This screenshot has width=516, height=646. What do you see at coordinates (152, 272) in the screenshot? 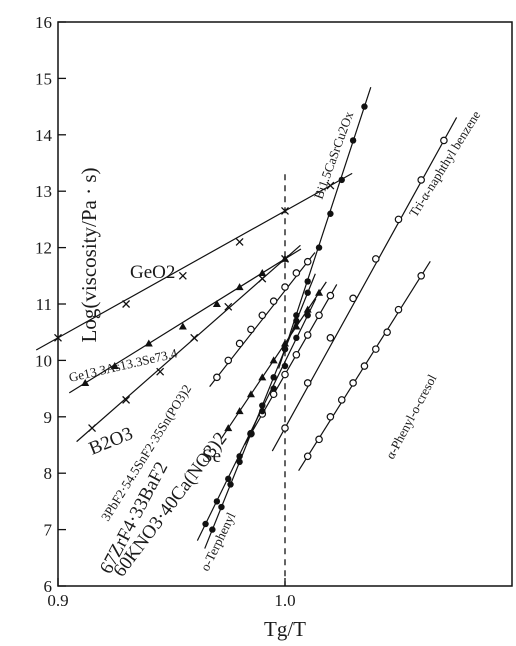
I see `label-geo2: GeO2` at bounding box center [152, 272].